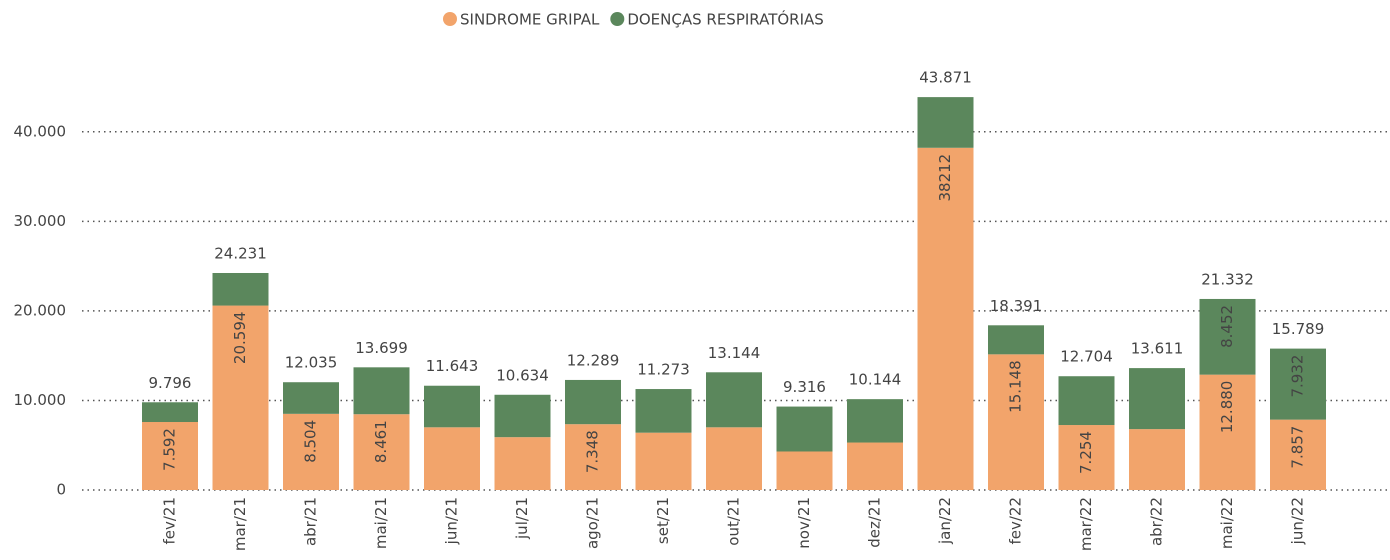  What do you see at coordinates (311, 521) in the screenshot?
I see `x-tick-label: abr/21` at bounding box center [311, 521].